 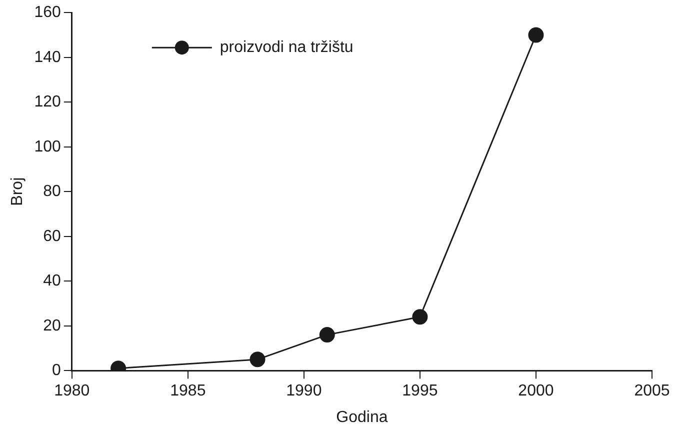 What do you see at coordinates (72, 391) in the screenshot?
I see `x-tick-label: 1980` at bounding box center [72, 391].